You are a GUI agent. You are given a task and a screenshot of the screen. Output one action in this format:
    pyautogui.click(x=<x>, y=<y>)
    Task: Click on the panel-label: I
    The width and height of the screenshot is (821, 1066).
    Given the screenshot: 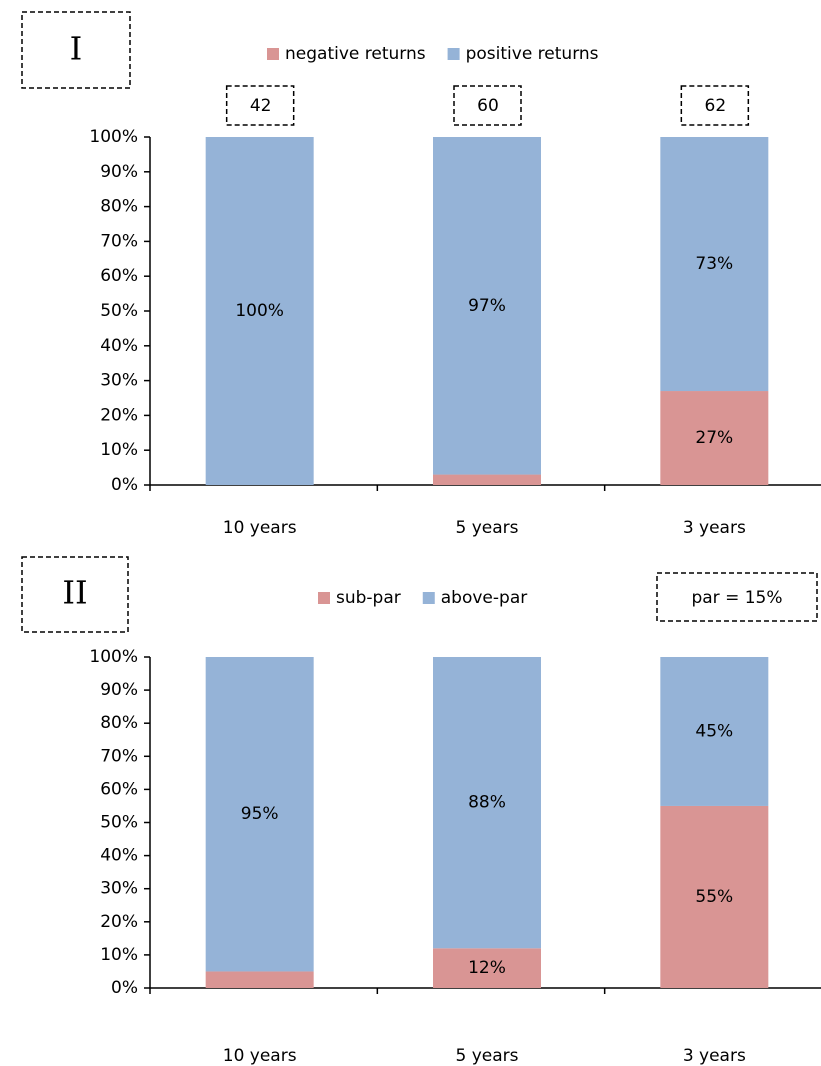 What is the action you would take?
    pyautogui.click(x=76, y=49)
    